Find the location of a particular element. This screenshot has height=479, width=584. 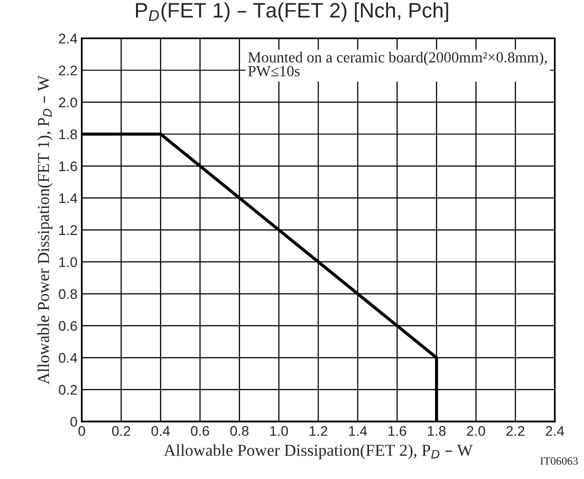

x-tick-label: 2.2 is located at coordinates (515, 431).